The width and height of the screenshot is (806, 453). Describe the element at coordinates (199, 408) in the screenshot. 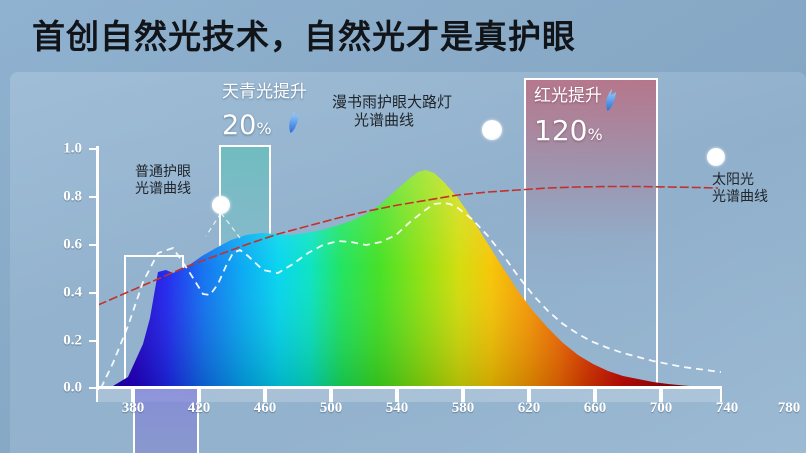

I see `x-tick-label-420: 420` at that location.